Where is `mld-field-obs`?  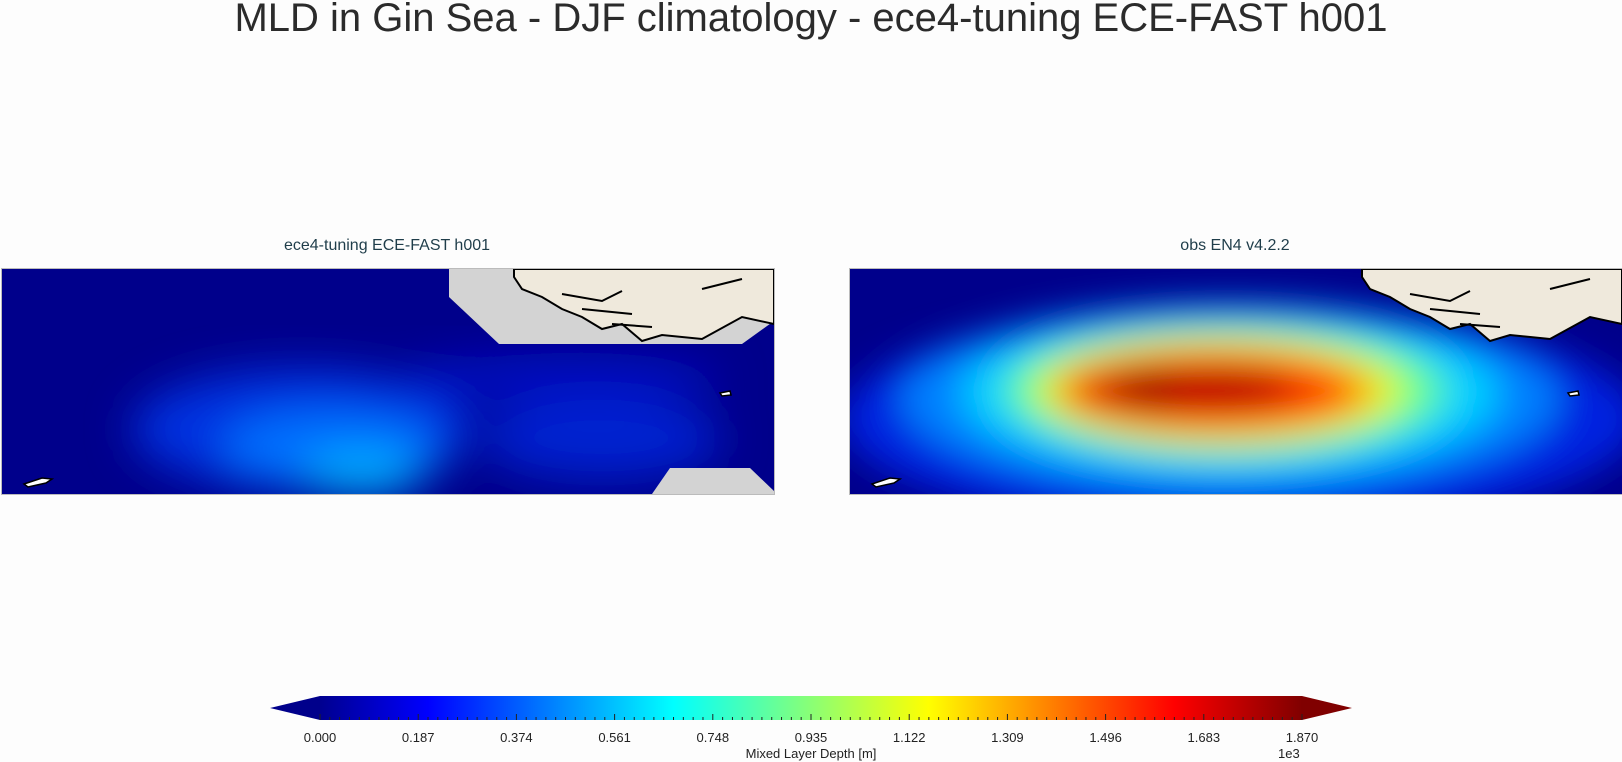 mld-field-obs is located at coordinates (1236, 399).